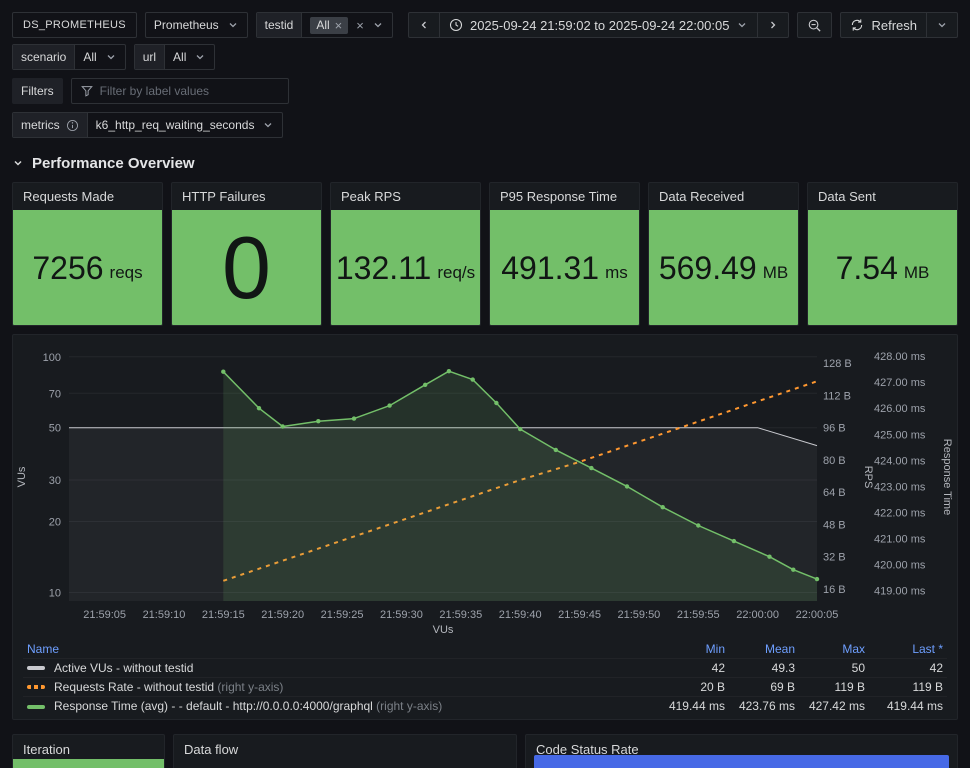 Image resolution: width=970 pixels, height=768 pixels. I want to click on svg-text: 427.00 ms, so click(900, 383).